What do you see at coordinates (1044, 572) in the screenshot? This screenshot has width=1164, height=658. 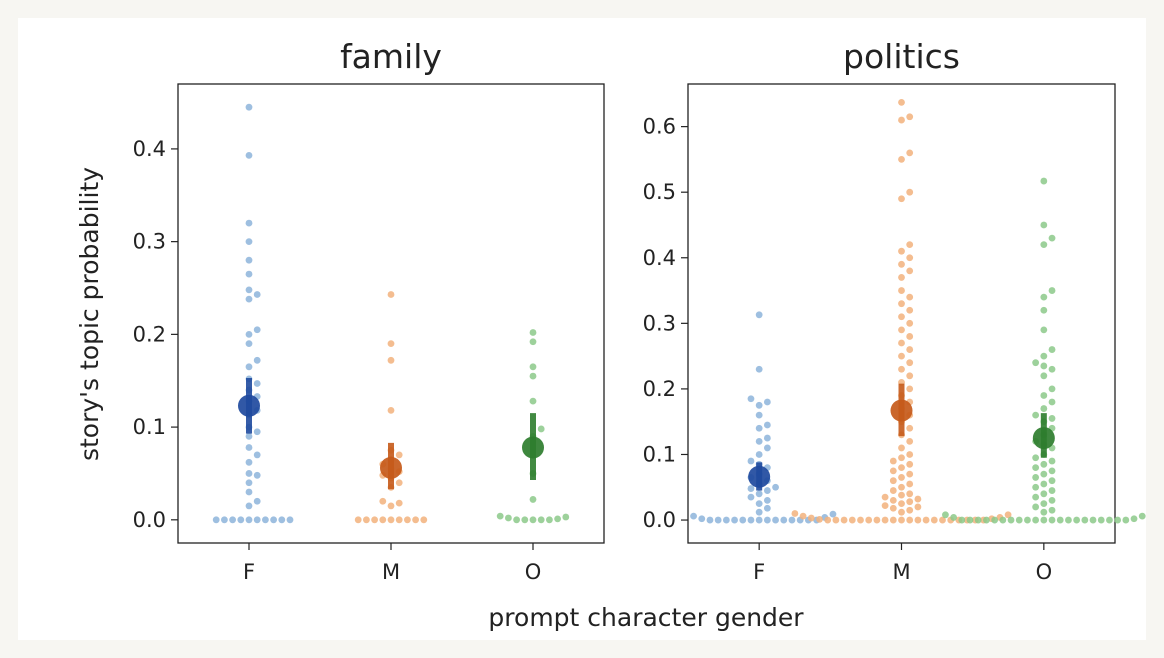 I see `x-tick-label: O` at bounding box center [1044, 572].